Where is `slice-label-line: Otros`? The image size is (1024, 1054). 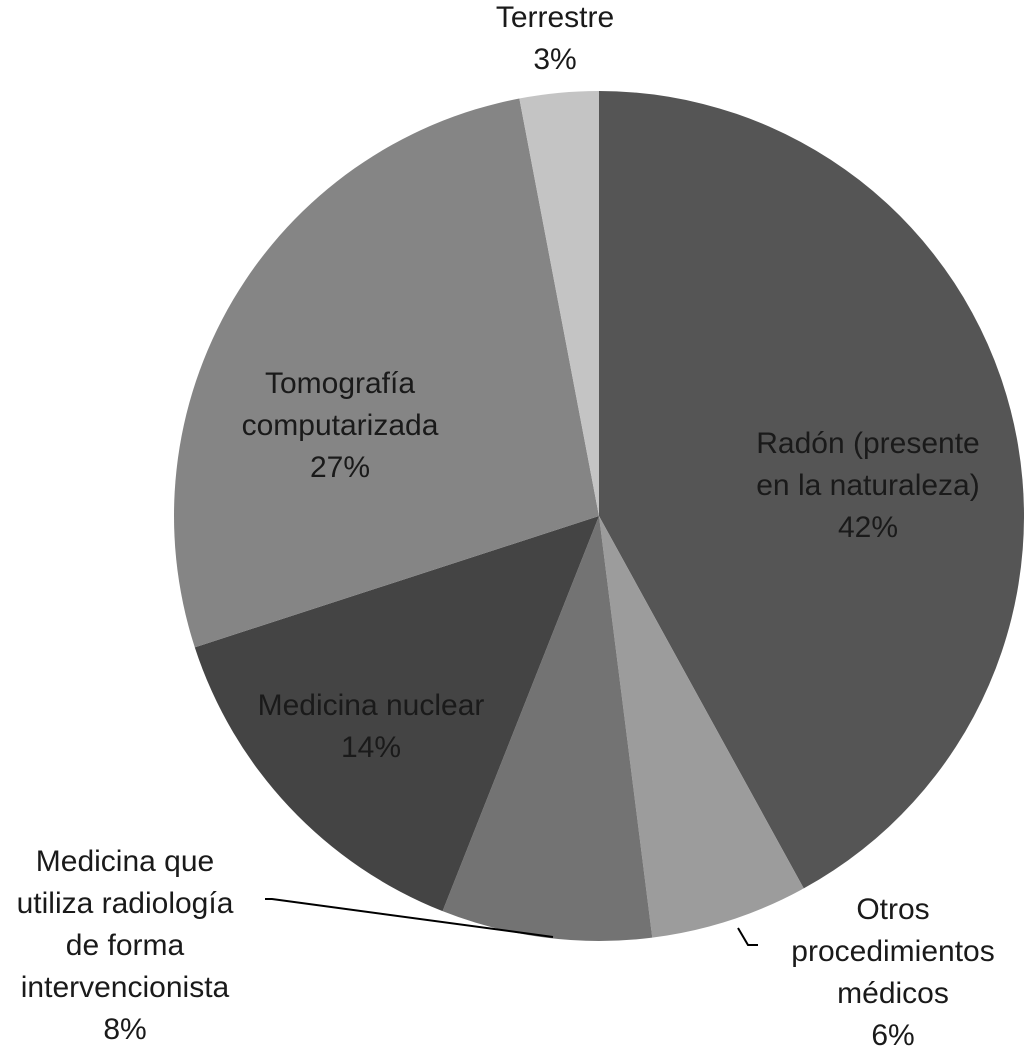
slice-label-line: Otros is located at coordinates (892, 909).